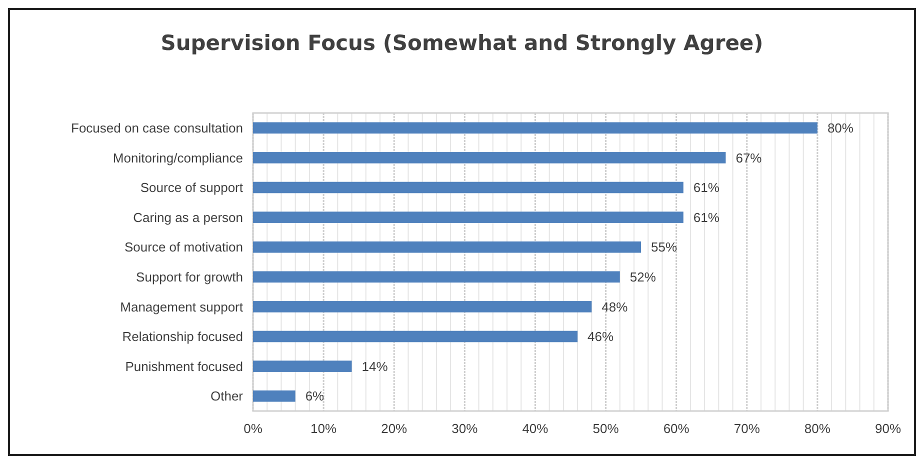 Image resolution: width=924 pixels, height=459 pixels. What do you see at coordinates (184, 366) in the screenshot?
I see `y-tick-label: Punishment focused` at bounding box center [184, 366].